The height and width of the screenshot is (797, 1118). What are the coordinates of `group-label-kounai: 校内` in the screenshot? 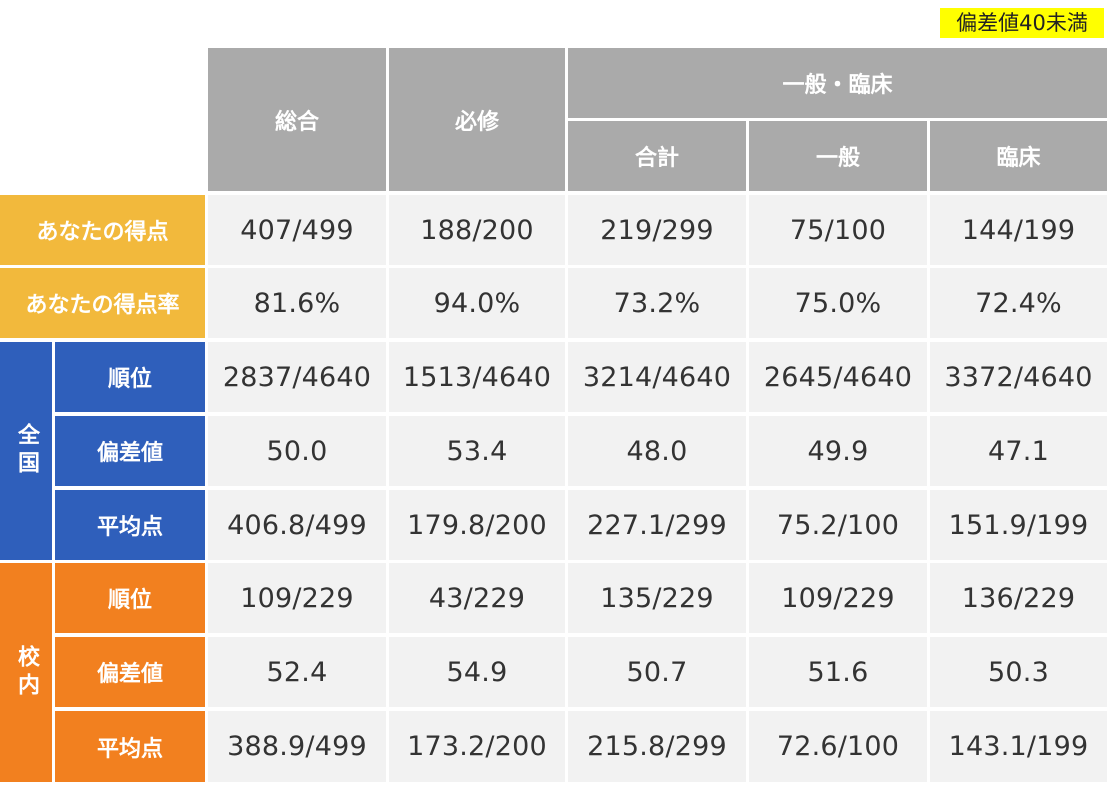 It's located at (26, 672).